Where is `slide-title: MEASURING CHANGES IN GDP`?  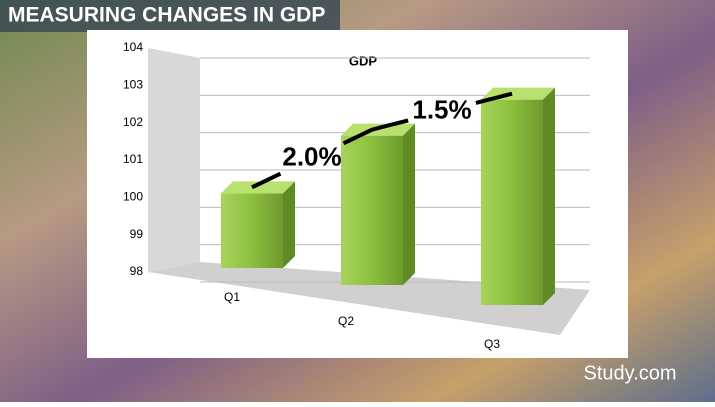
slide-title: MEASURING CHANGES IN GDP is located at coordinates (166, 15).